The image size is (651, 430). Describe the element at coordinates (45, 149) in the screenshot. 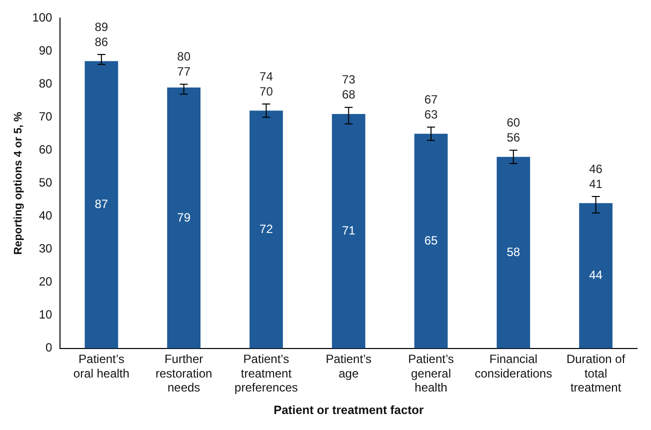

I see `y-tick-label: 60` at that location.